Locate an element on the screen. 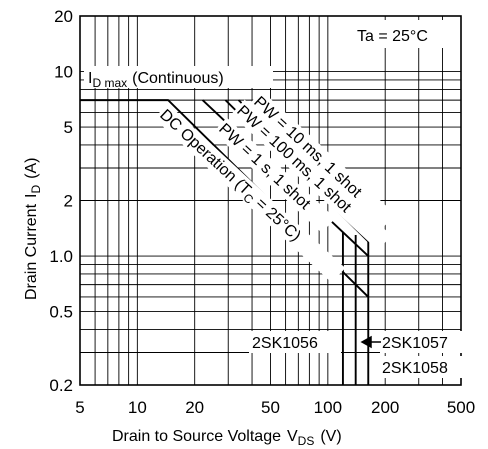 The image size is (488, 449). k1056-label-bg is located at coordinates (295, 342).